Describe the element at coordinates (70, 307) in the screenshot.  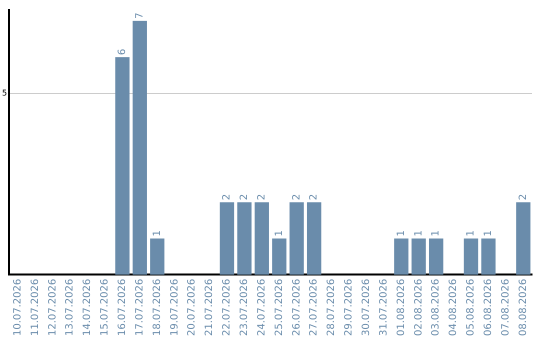
I see `x-tick-label: 13.07.2026` at that location.